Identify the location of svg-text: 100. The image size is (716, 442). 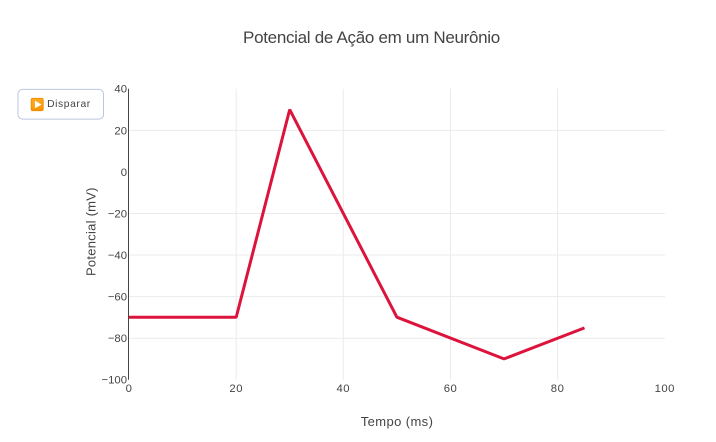
(665, 389).